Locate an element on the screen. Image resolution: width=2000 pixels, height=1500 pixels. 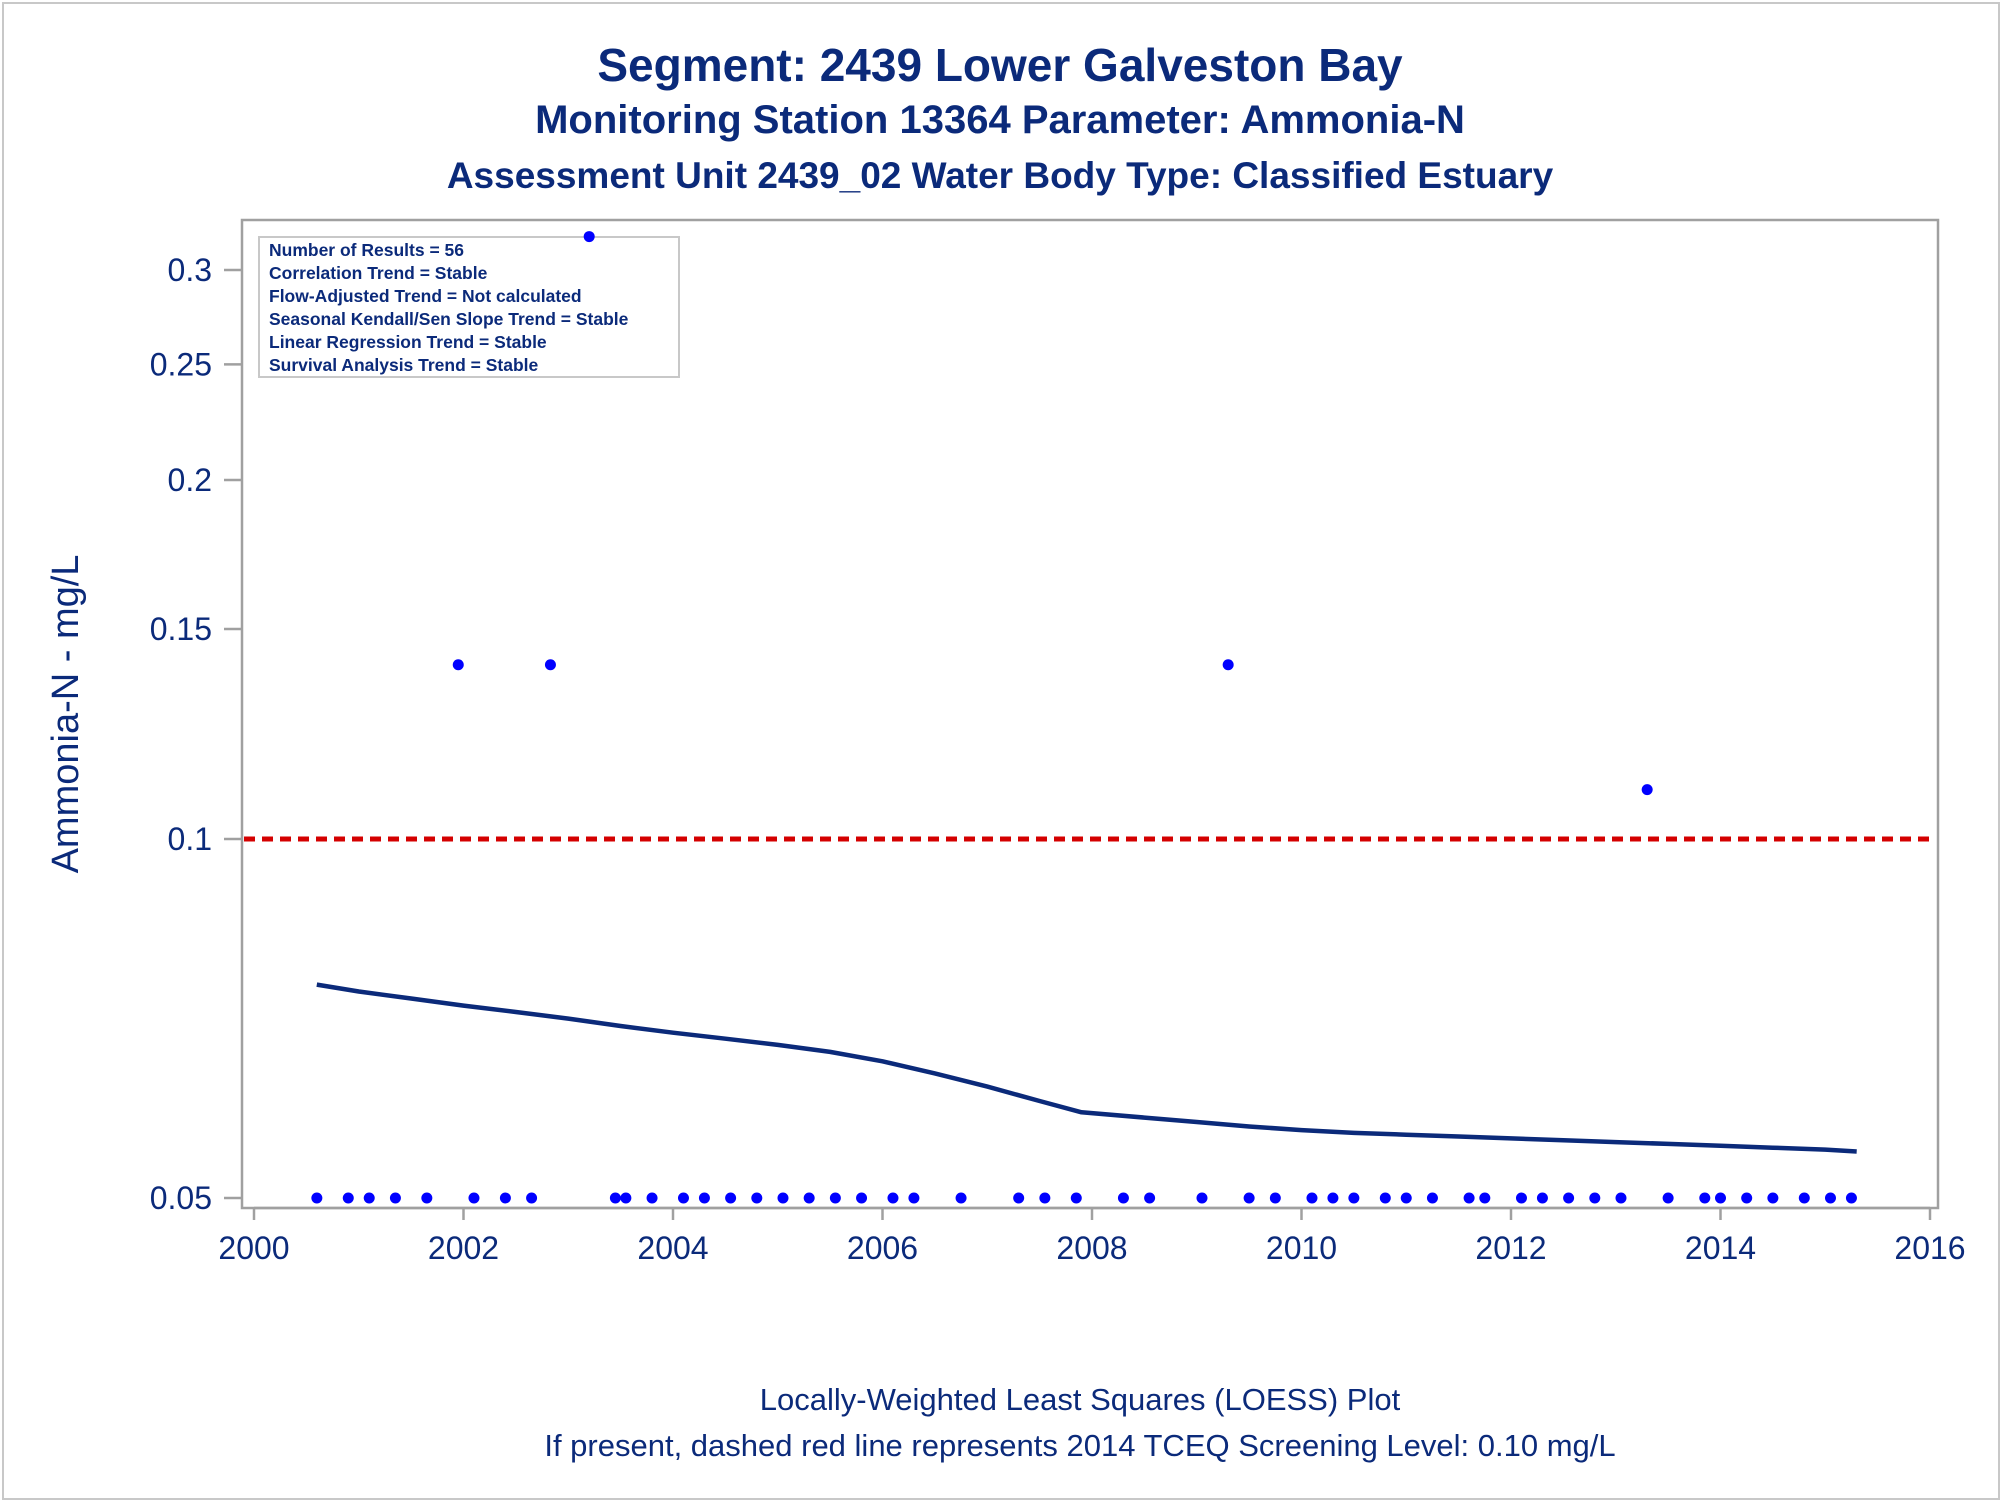
x-tick-label: 2008 is located at coordinates (1091, 1248).